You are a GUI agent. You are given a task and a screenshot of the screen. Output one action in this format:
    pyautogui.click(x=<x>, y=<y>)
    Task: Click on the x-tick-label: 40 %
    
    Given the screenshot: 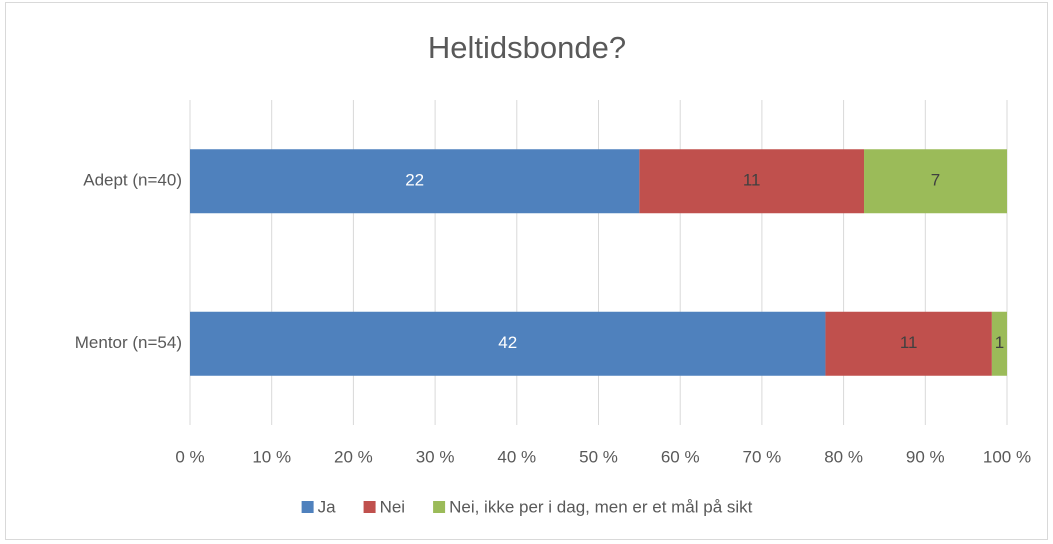 What is the action you would take?
    pyautogui.click(x=516, y=456)
    